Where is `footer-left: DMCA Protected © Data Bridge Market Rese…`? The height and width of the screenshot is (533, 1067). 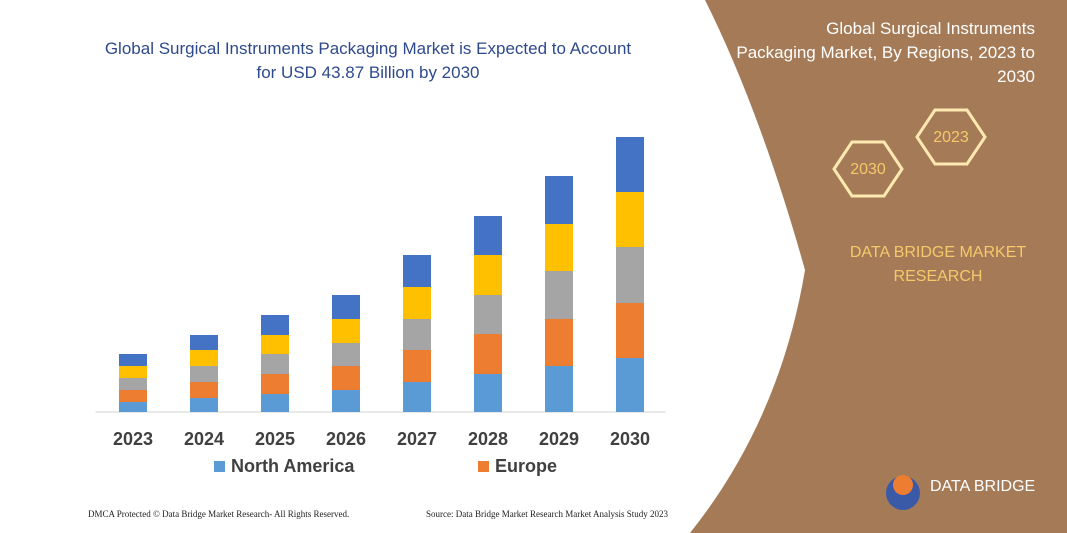
footer-left: DMCA Protected © Data Bridge Market Rese… is located at coordinates (218, 514).